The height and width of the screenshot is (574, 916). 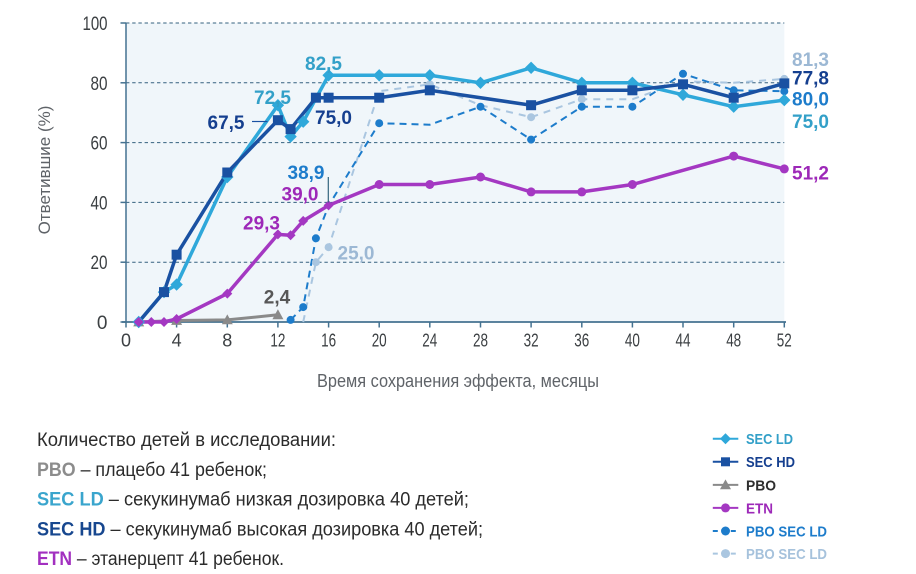 What do you see at coordinates (277, 298) in the screenshot?
I see `svg-text: 2,4` at bounding box center [277, 298].